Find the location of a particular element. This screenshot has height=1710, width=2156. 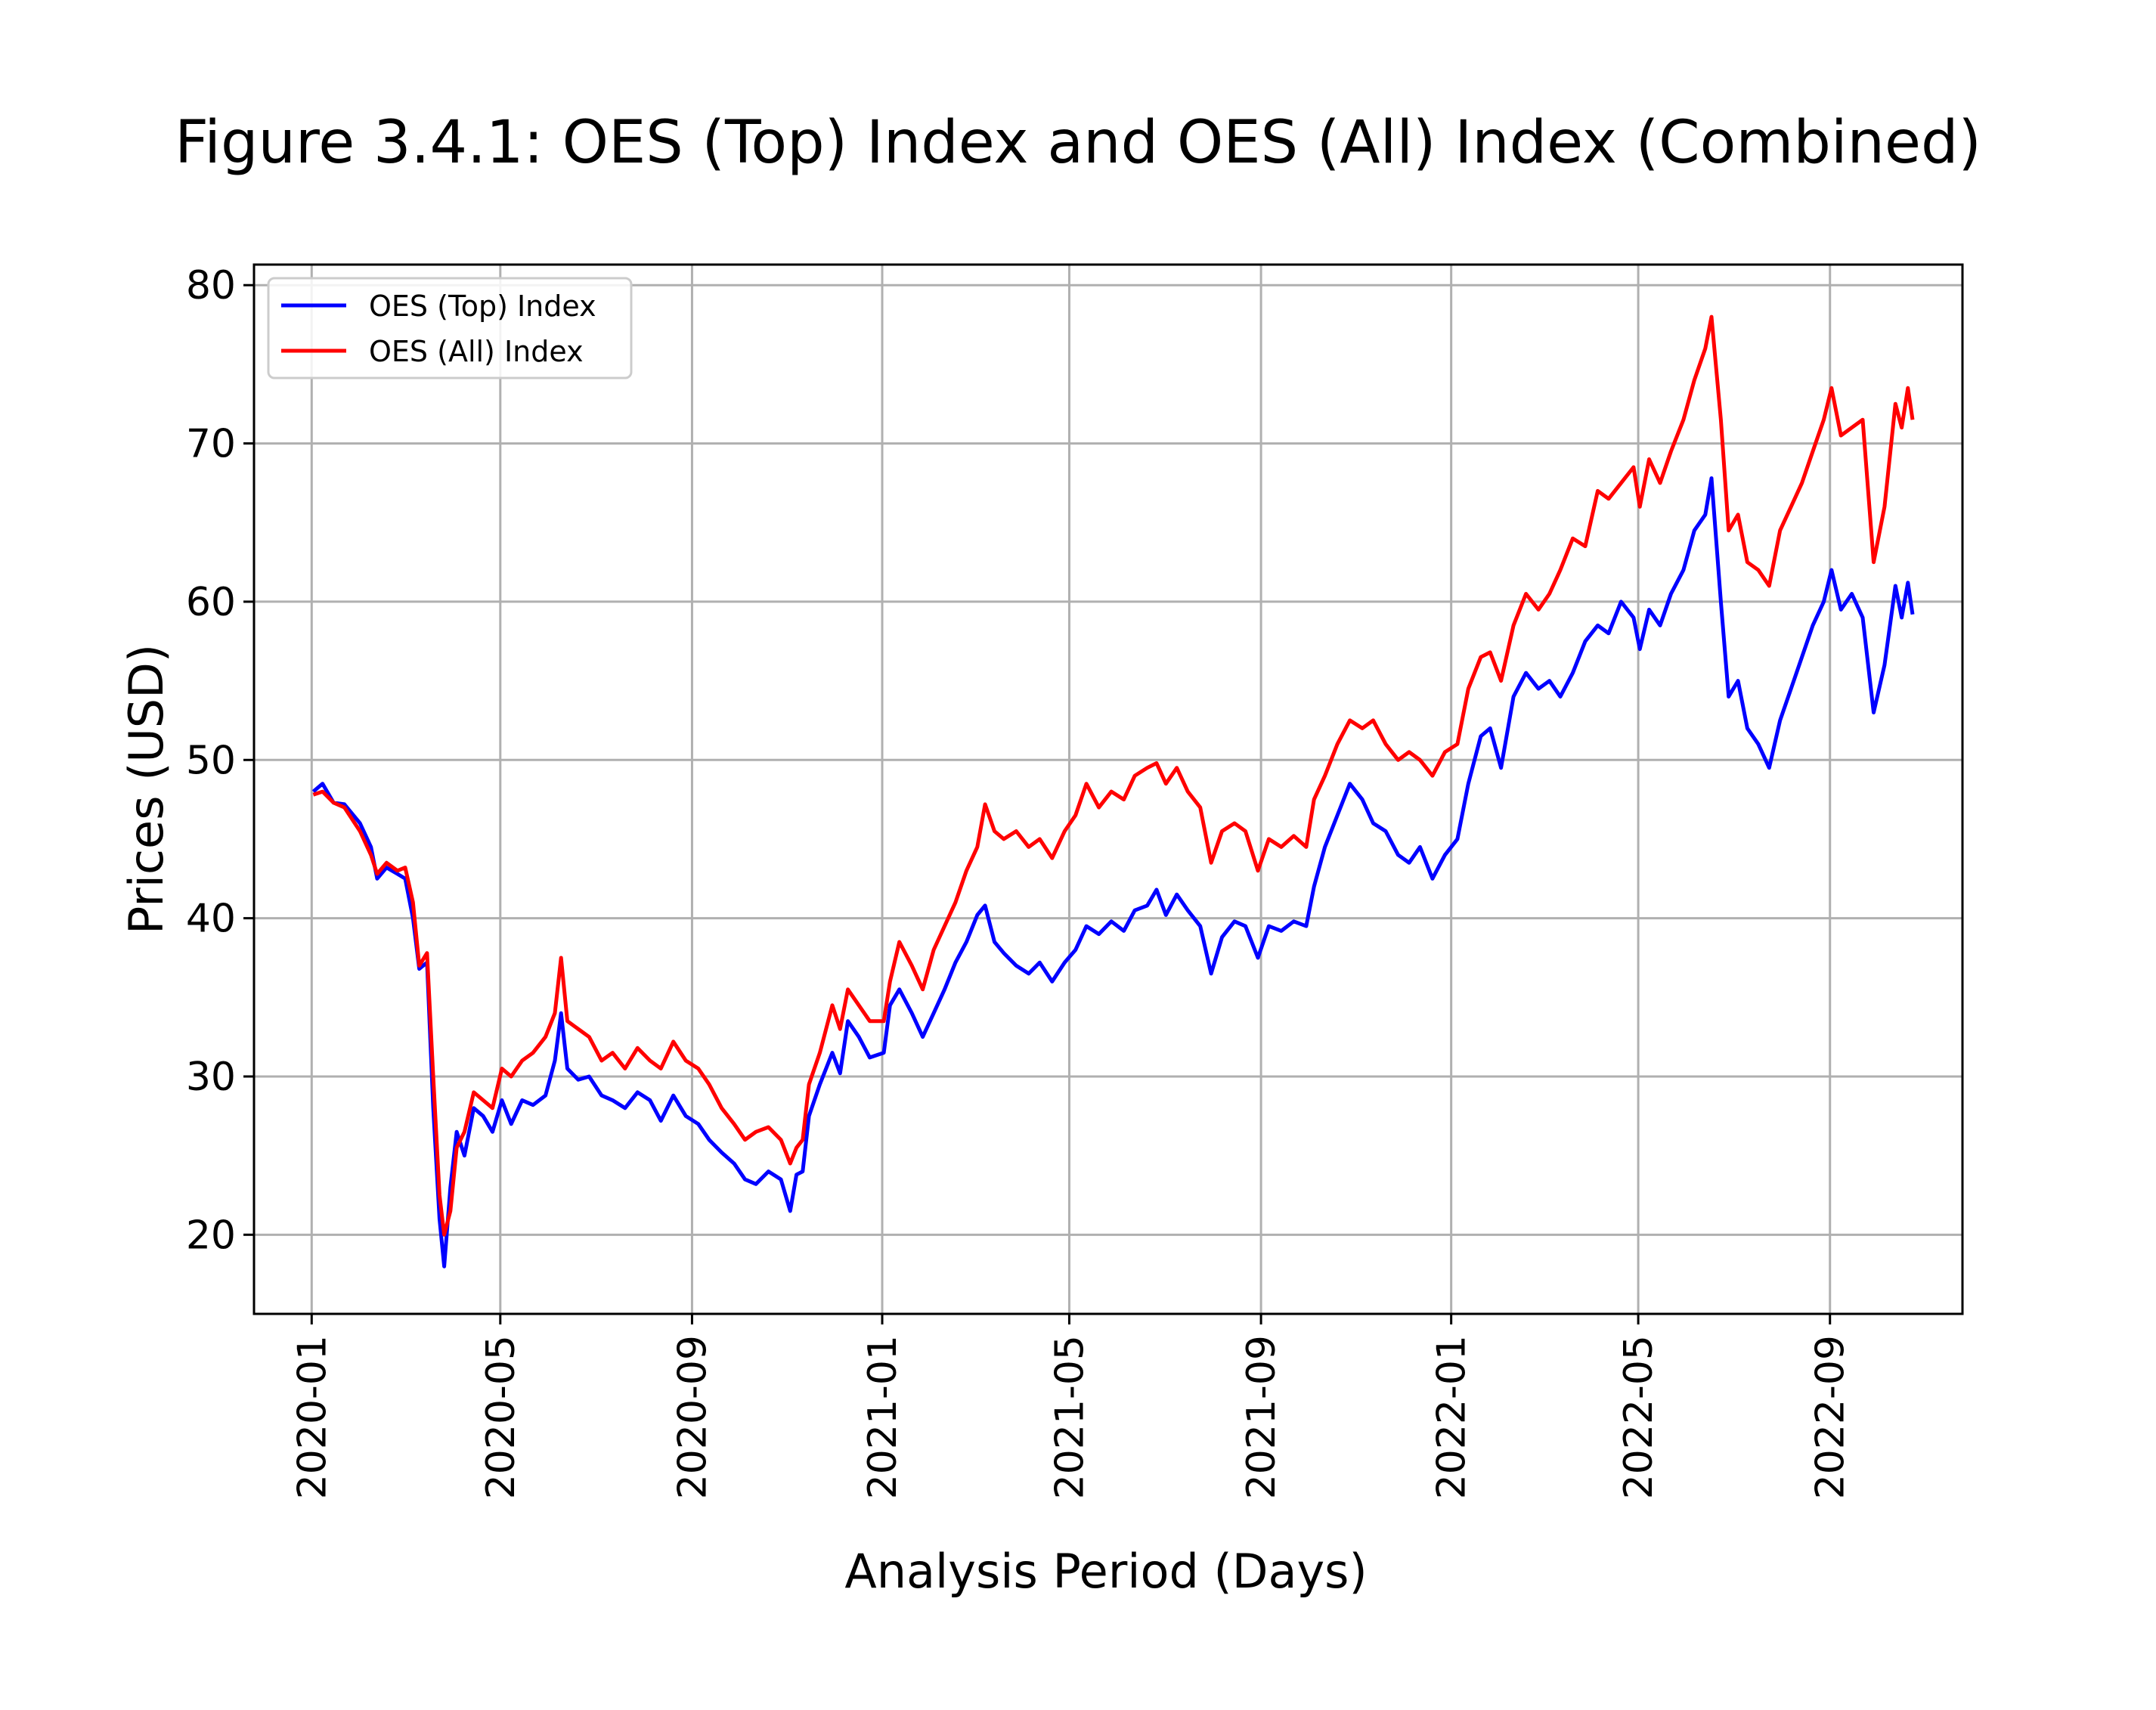

y-tick-label: 60 is located at coordinates (211, 602).